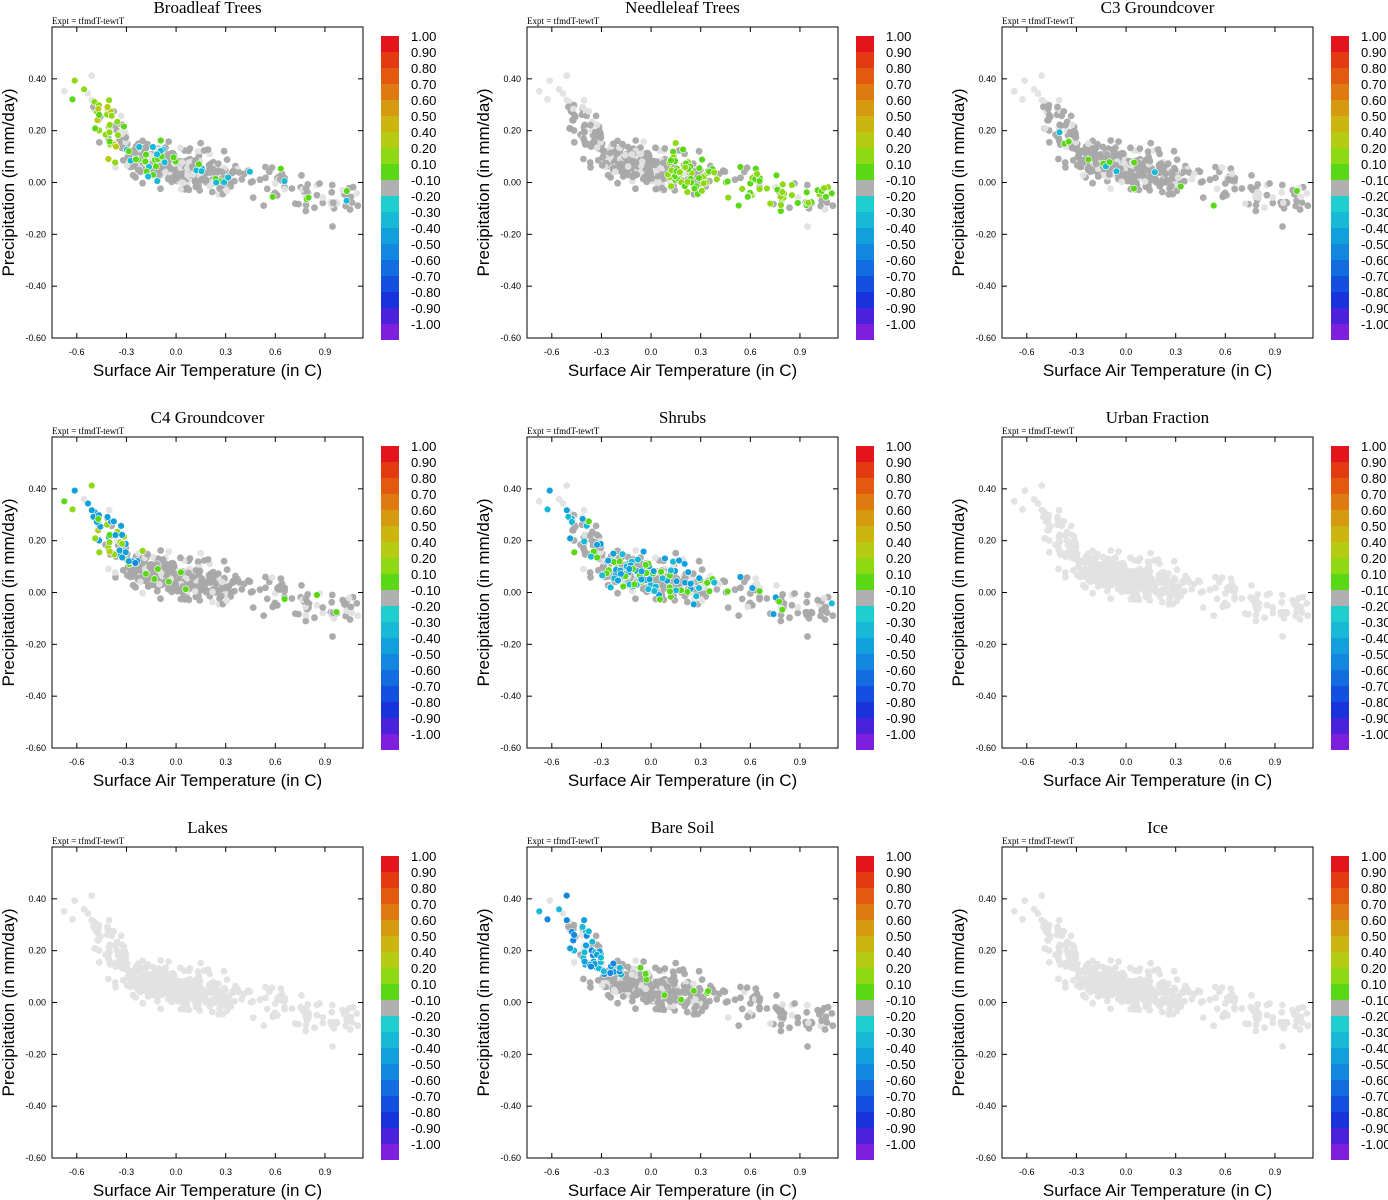  I want to click on colorbar-label: 1.00, so click(1373, 36).